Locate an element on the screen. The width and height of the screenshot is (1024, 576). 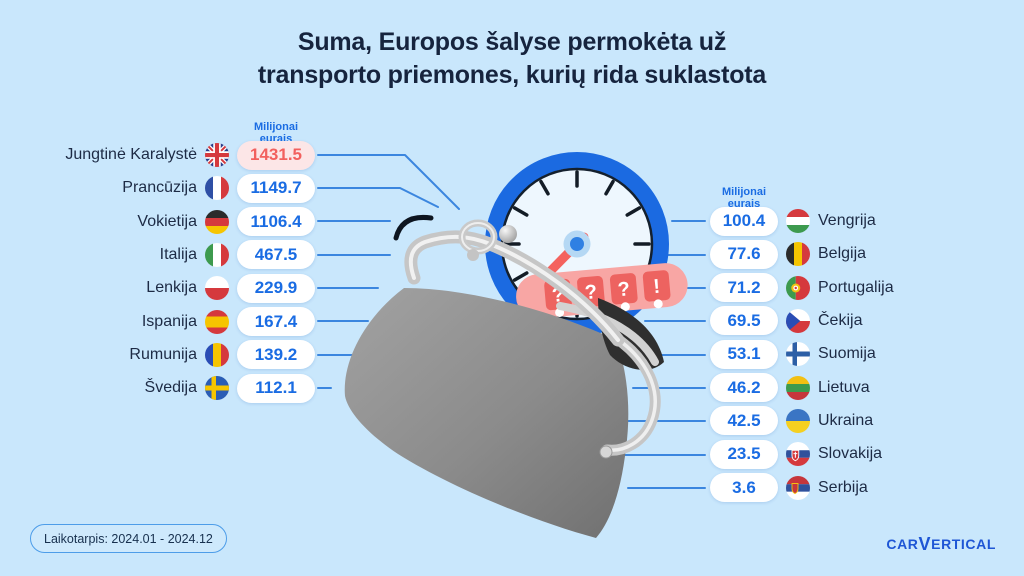
country-row: 69.5 Čekija is located at coordinates (786, 321).